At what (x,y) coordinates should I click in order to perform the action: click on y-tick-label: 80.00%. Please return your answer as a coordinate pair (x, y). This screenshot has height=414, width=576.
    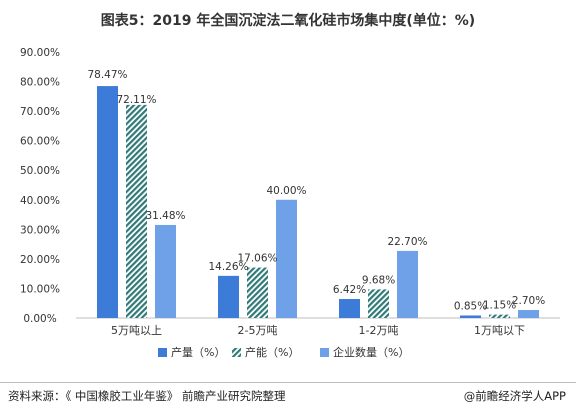
    Looking at the image, I should click on (40, 83).